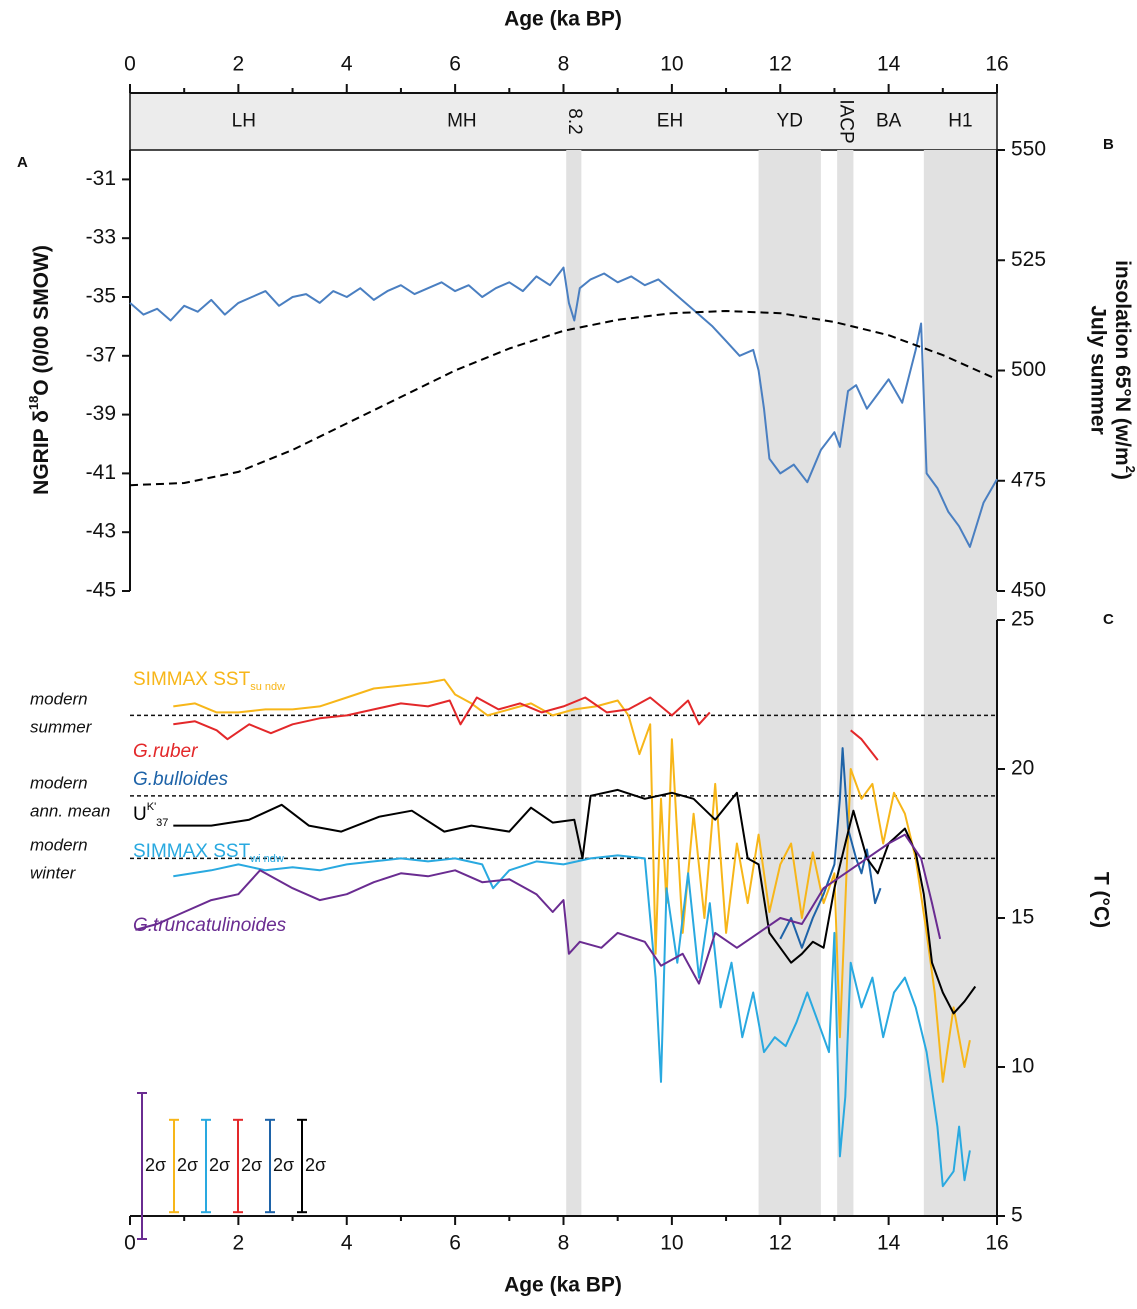 This screenshot has height=1309, width=1137. I want to click on legend-label: G.ruber, so click(165, 751).